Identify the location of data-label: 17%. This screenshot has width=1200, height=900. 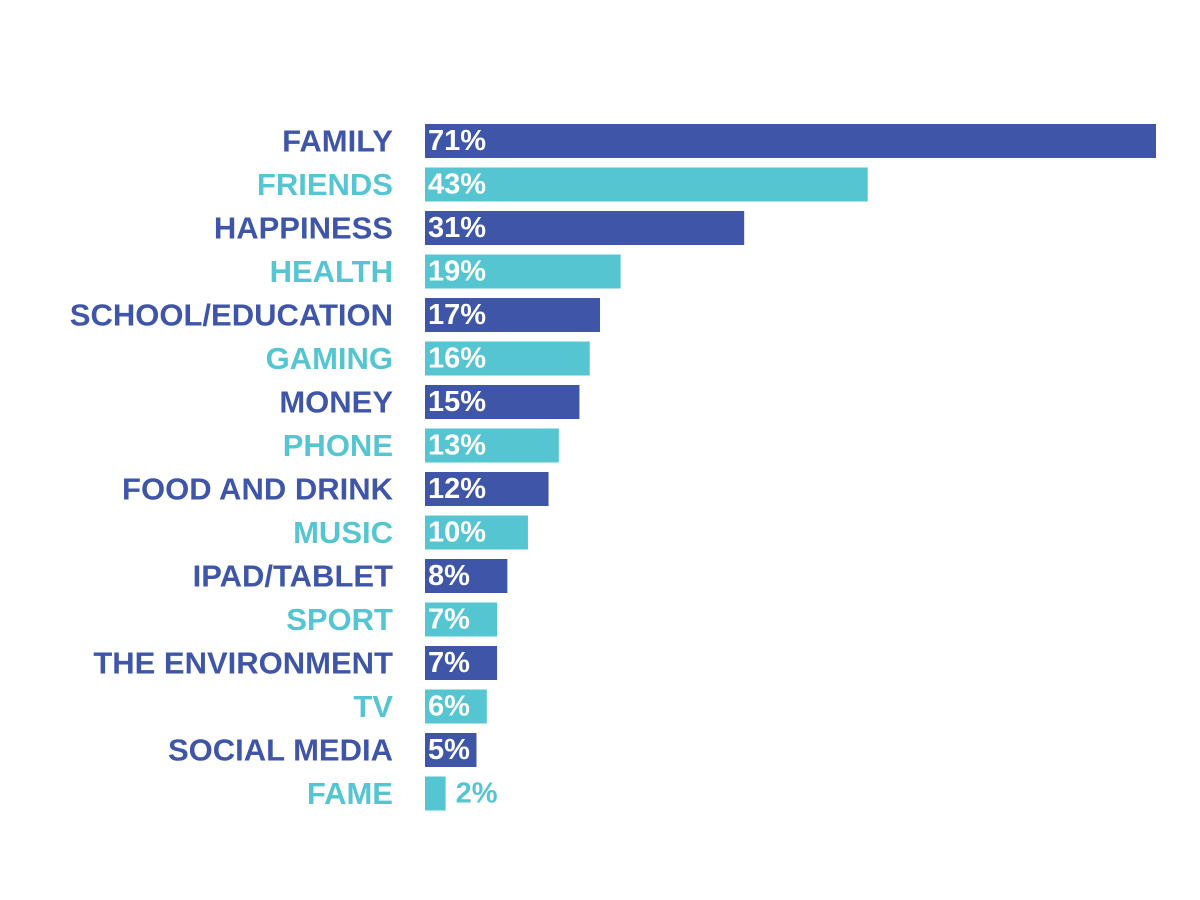
(457, 315).